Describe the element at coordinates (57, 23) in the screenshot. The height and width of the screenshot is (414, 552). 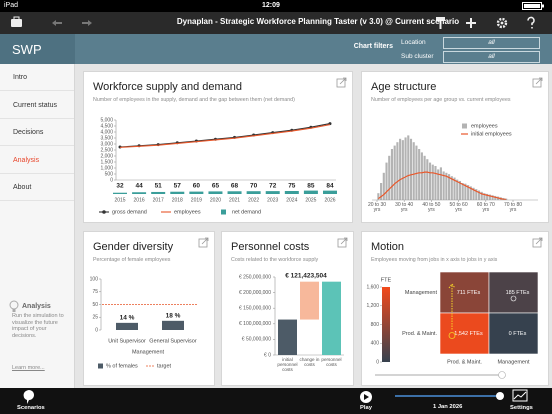
I see `undo-icon` at that location.